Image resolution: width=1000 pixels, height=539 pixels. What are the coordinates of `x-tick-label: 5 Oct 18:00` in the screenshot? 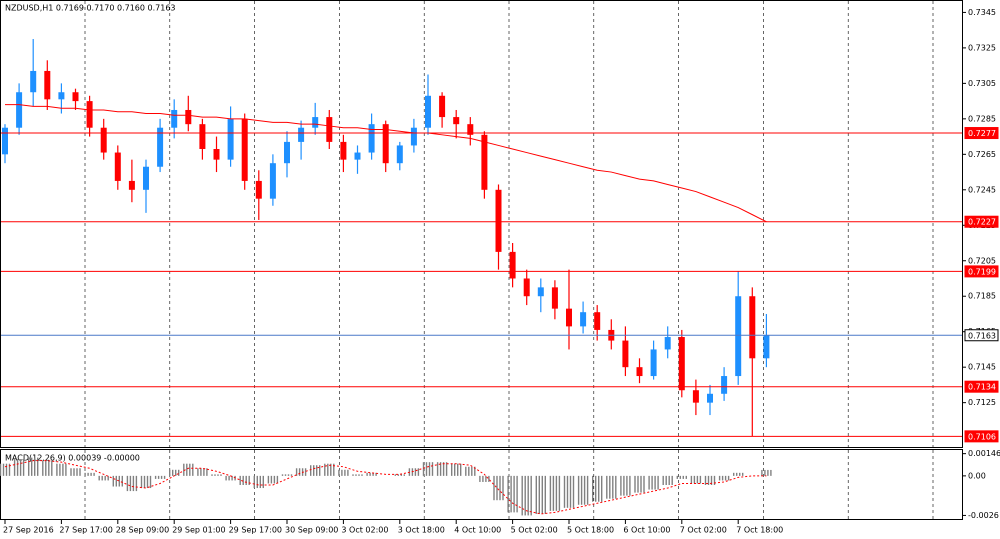 It's located at (590, 530).